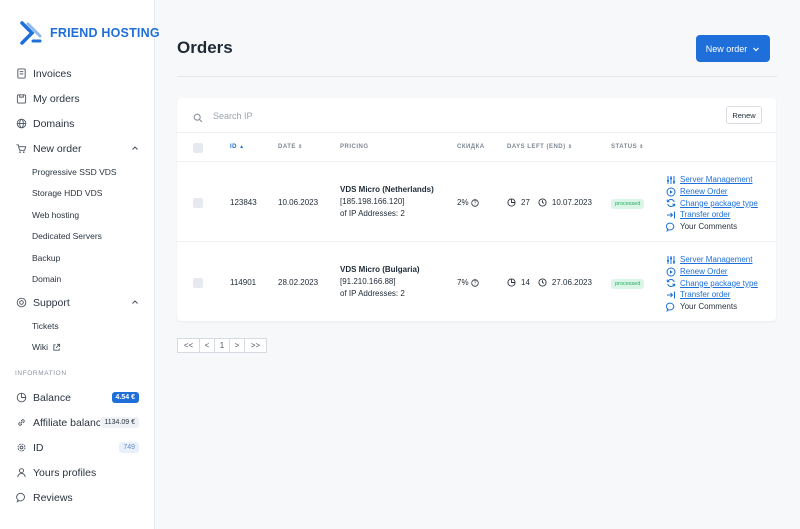  Describe the element at coordinates (46, 257) in the screenshot. I see `sidebar-sub-backup: Backup` at that location.